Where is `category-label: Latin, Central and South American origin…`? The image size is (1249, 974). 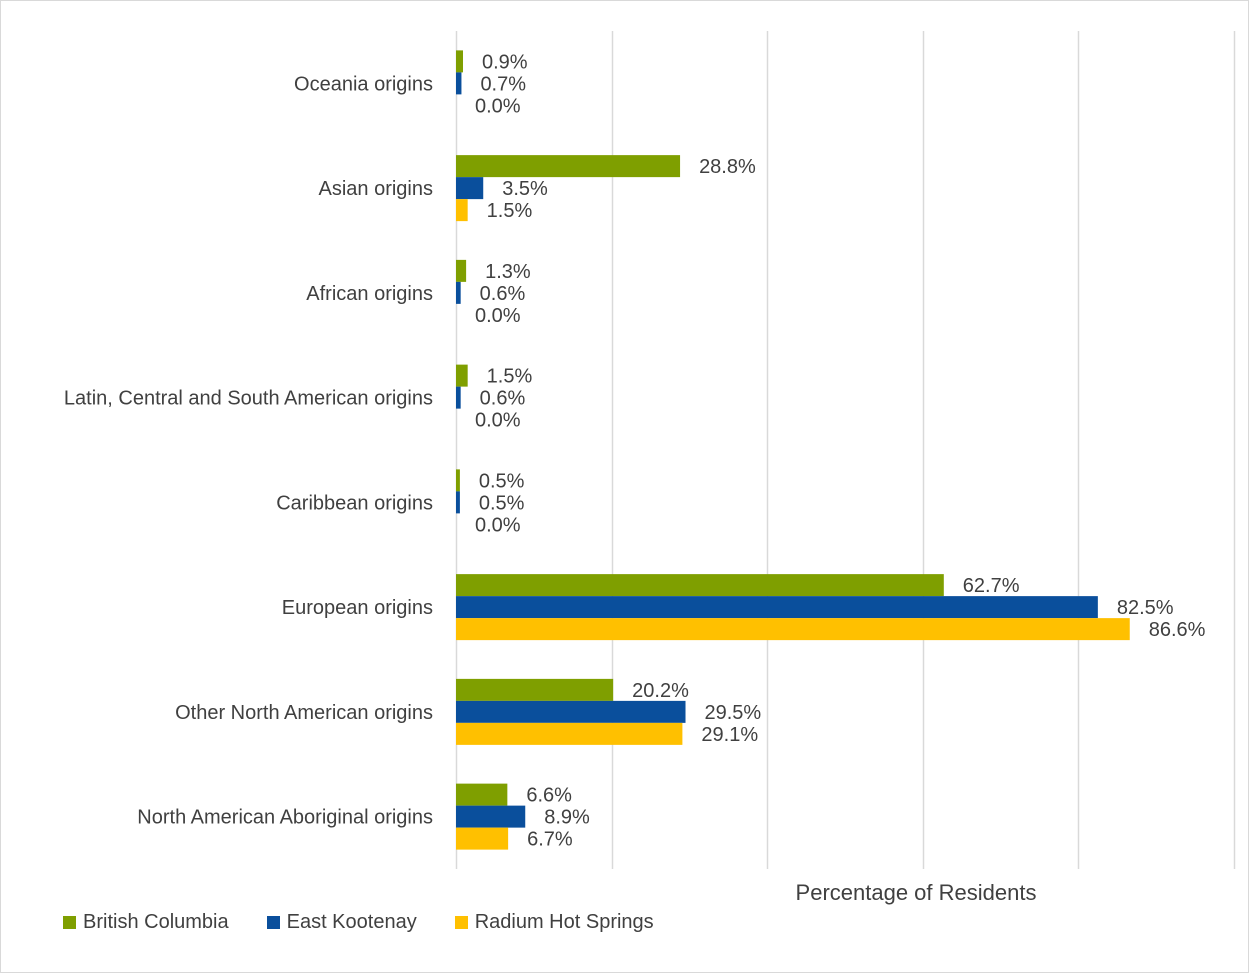
category-label: Latin, Central and South American origin… is located at coordinates (248, 399).